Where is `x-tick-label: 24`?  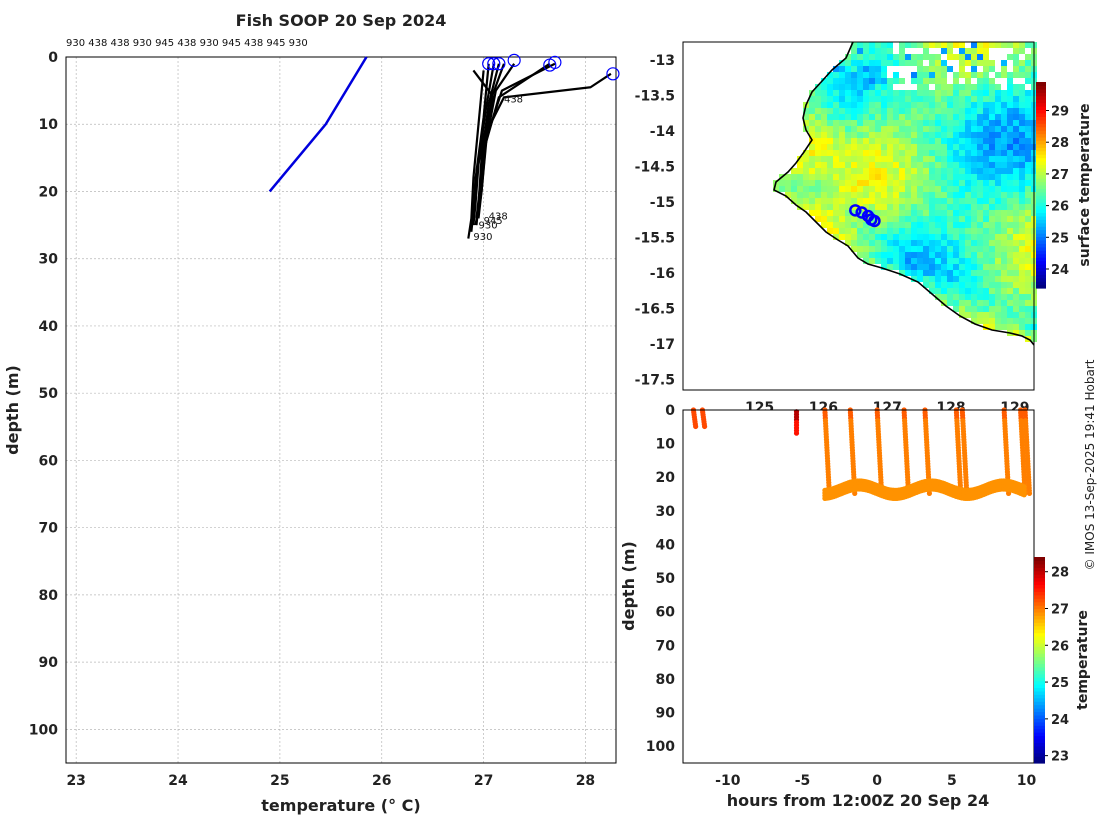 x-tick-label: 24 is located at coordinates (178, 781).